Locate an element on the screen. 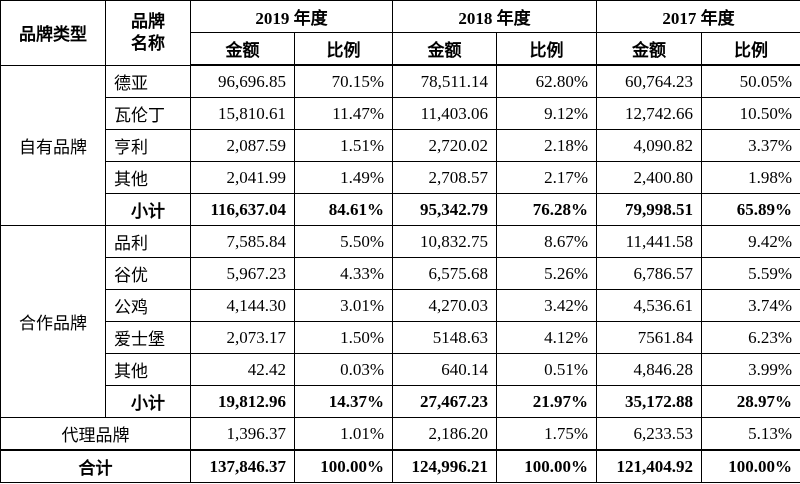 Image resolution: width=800 pixels, height=484 pixels. group-name: 合作品牌 is located at coordinates (53, 321).